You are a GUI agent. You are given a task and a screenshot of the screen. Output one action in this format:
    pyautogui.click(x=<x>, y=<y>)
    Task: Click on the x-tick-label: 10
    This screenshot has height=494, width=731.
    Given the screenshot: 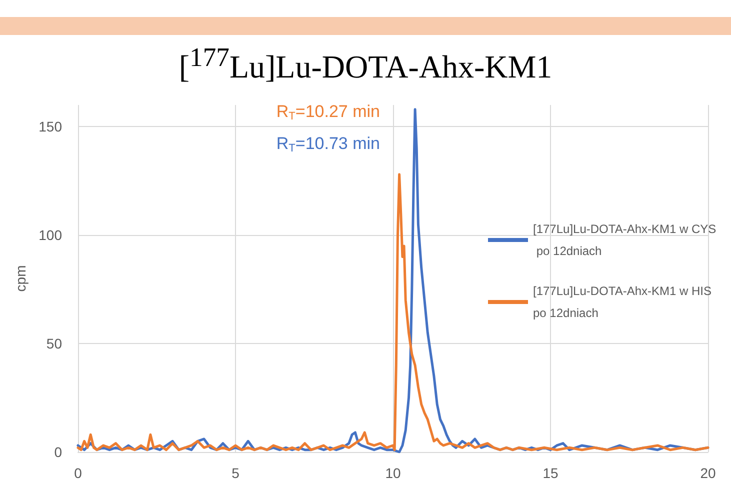 What is the action you would take?
    pyautogui.click(x=393, y=473)
    